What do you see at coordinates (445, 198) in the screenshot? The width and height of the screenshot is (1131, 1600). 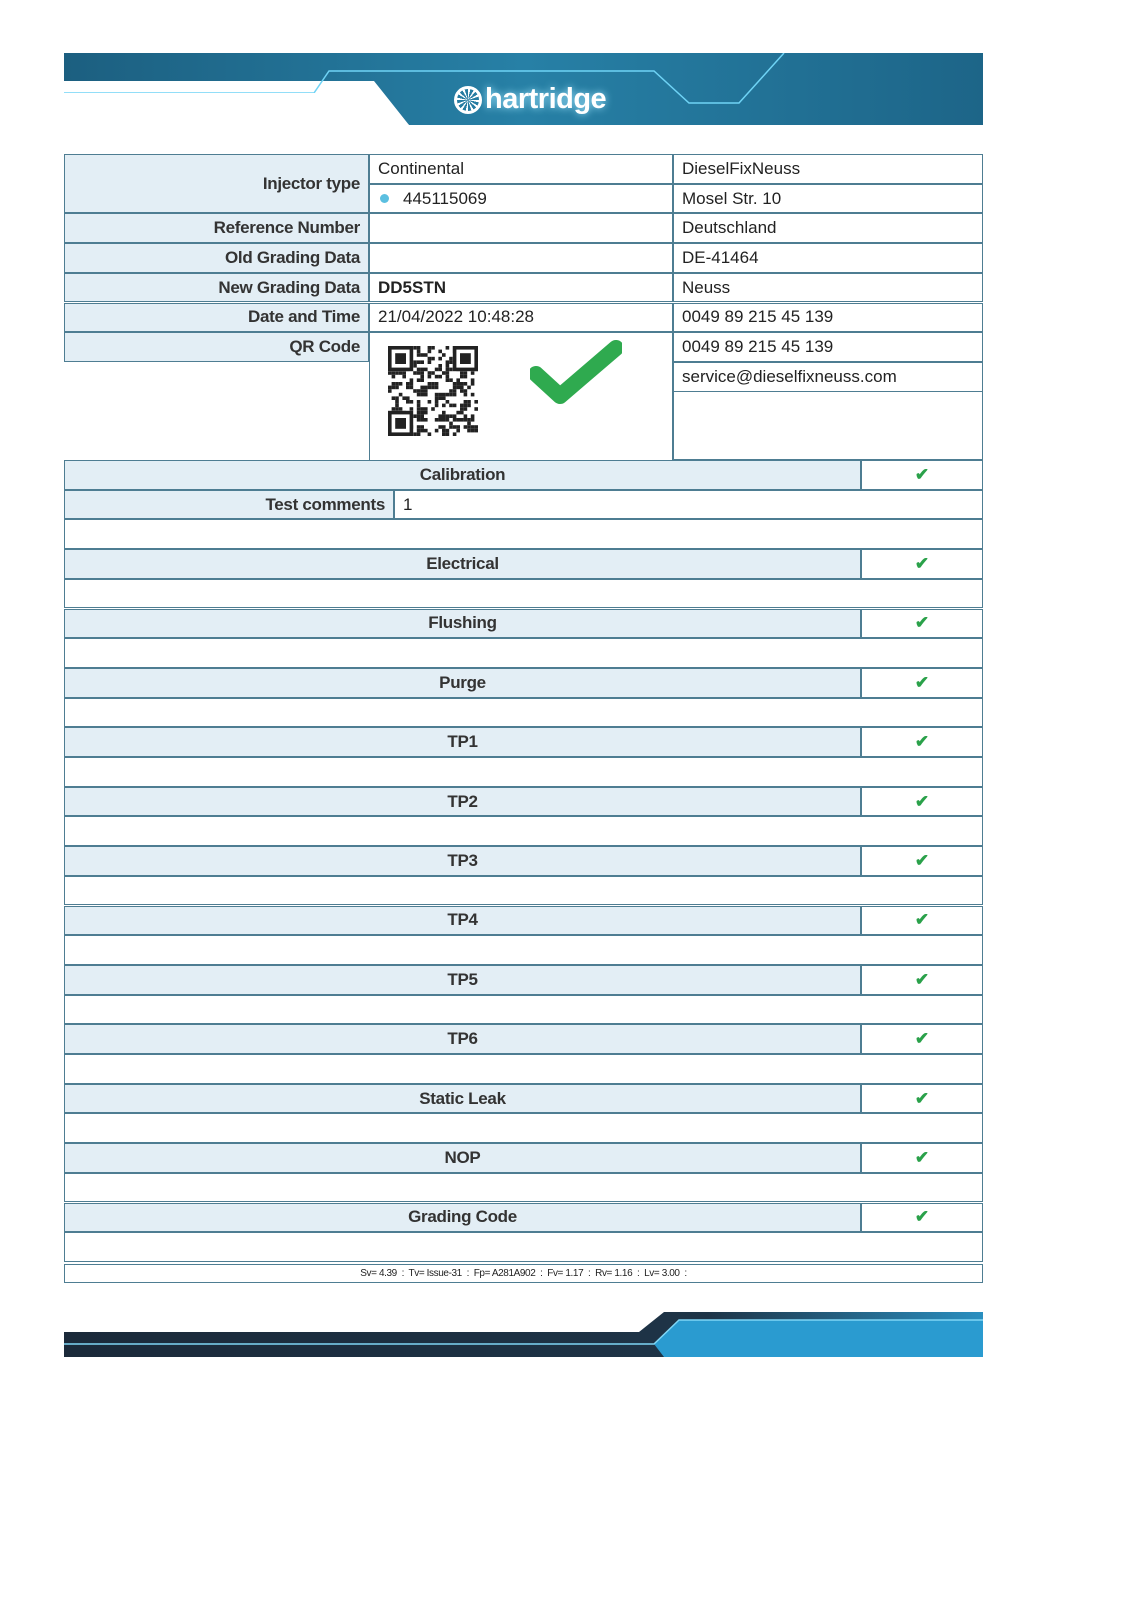 I see `part-number-text: 445115069` at bounding box center [445, 198].